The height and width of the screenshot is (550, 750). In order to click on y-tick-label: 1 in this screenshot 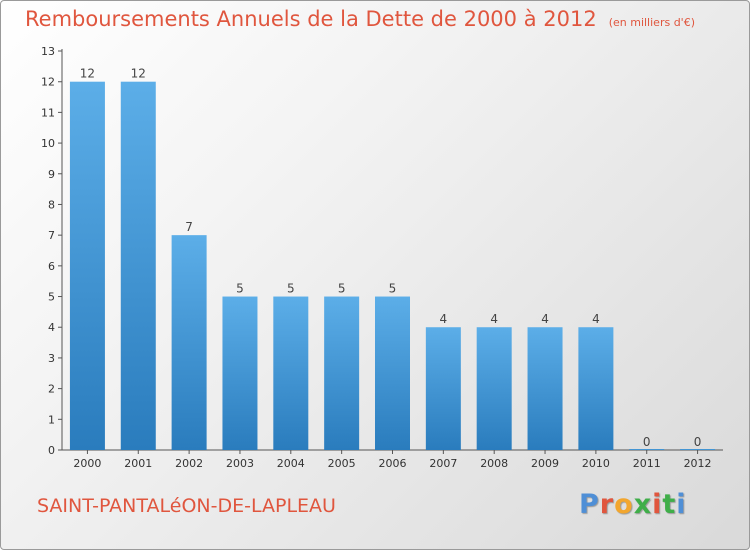, I will do `click(51, 419)`.